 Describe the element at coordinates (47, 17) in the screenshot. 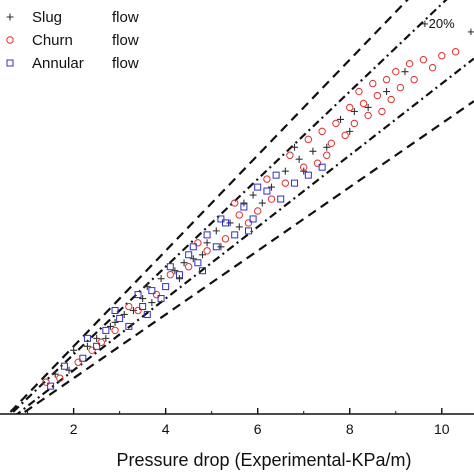

I see `legend-label: Slug` at that location.